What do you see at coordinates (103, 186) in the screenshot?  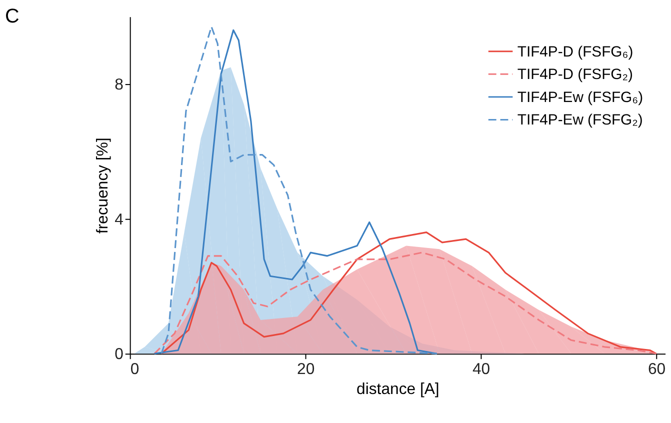 I see `y-axis-title: frecuency [%]` at bounding box center [103, 186].